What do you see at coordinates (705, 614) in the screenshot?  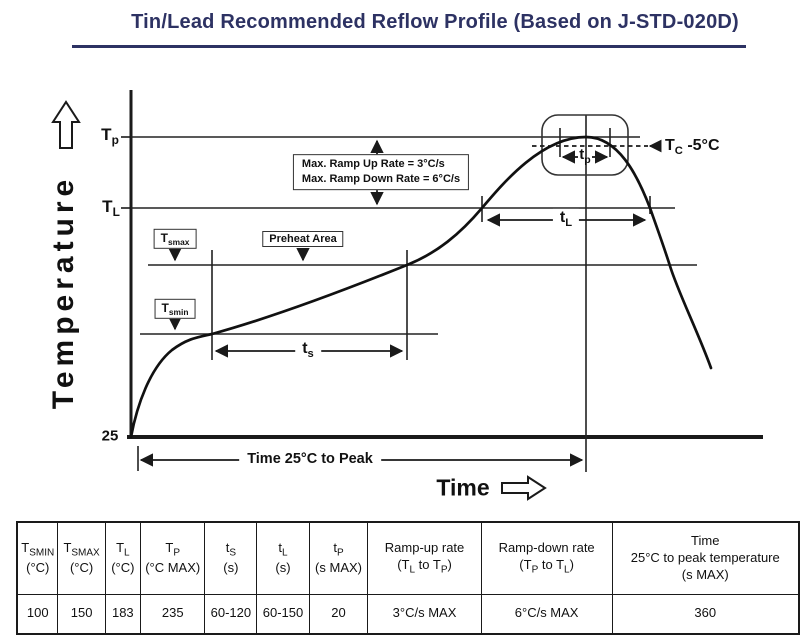 I see `value-time-to-peak: 360` at bounding box center [705, 614].